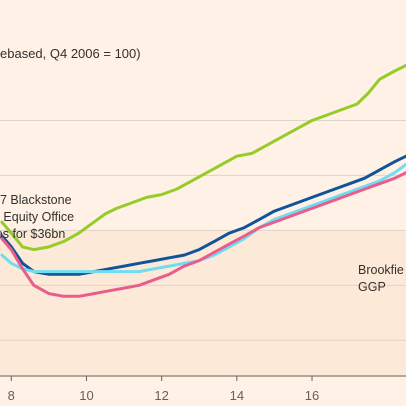 The height and width of the screenshot is (406, 406). Describe the element at coordinates (203, 389) in the screenshot. I see `x-axis: 10 12 14 16 8` at that location.